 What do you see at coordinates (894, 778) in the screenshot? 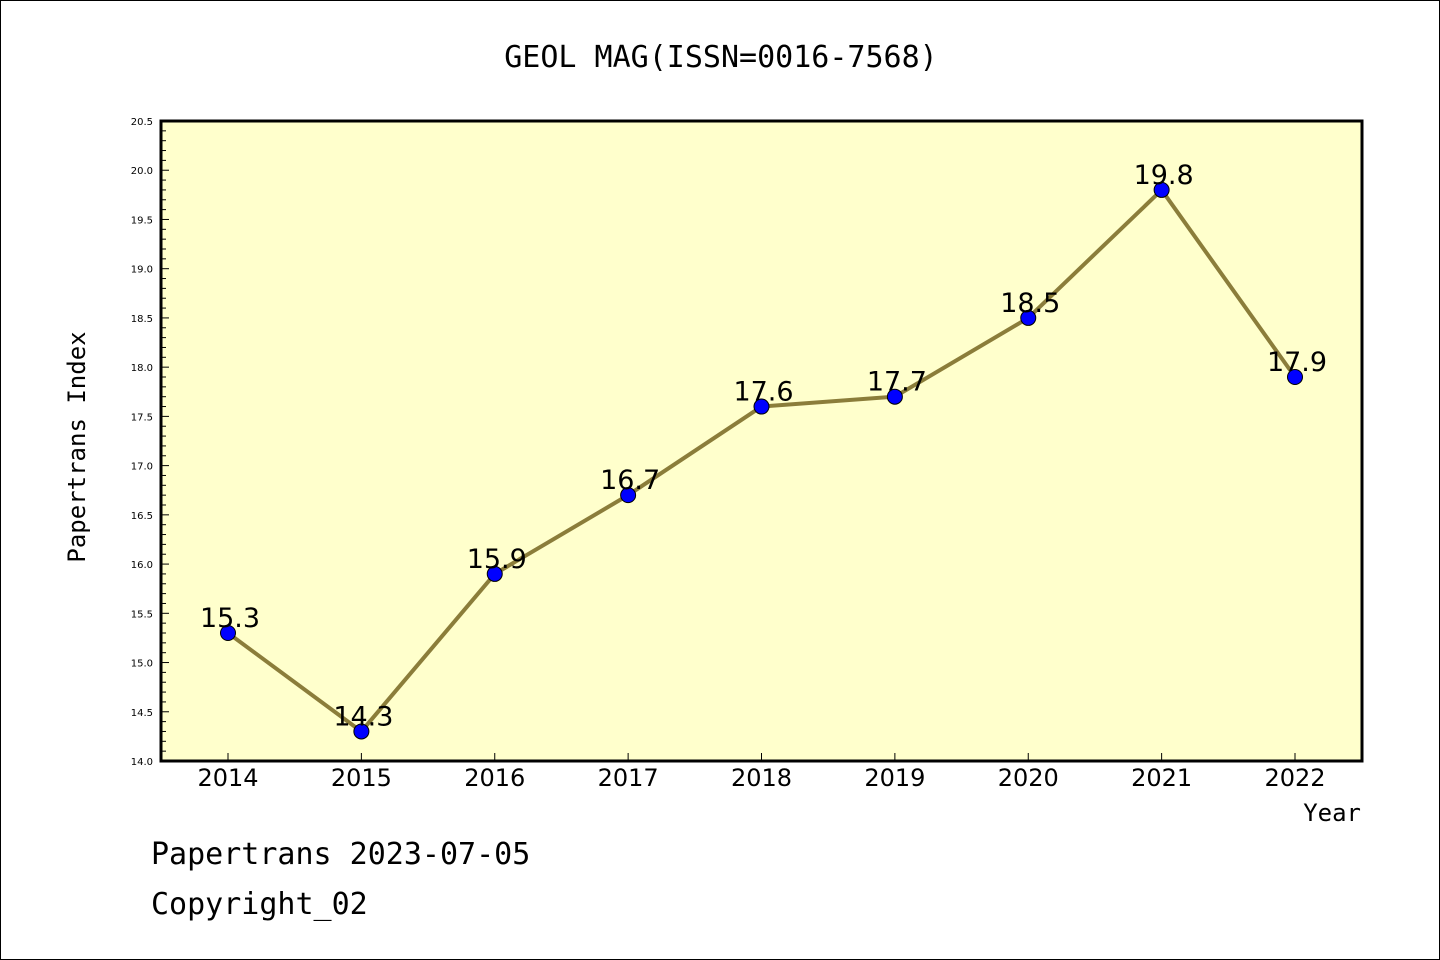
I see `x-tick-label: 2019` at bounding box center [894, 778].